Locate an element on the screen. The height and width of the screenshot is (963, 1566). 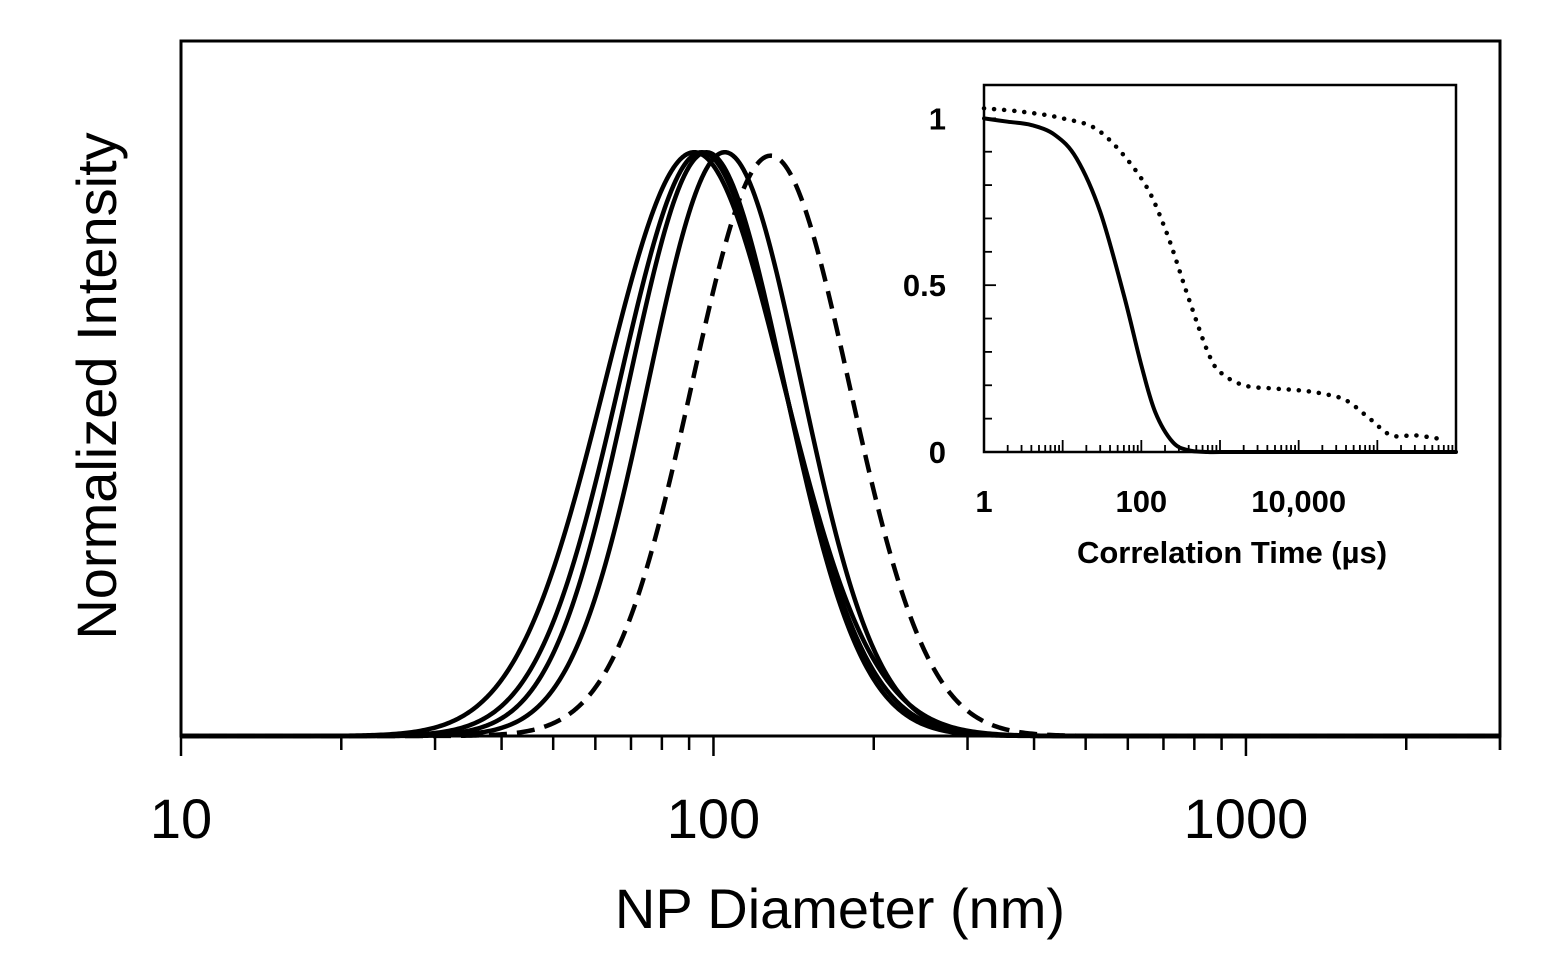
main-ticklabel-group: 10 100 1000 is located at coordinates (729, 818).